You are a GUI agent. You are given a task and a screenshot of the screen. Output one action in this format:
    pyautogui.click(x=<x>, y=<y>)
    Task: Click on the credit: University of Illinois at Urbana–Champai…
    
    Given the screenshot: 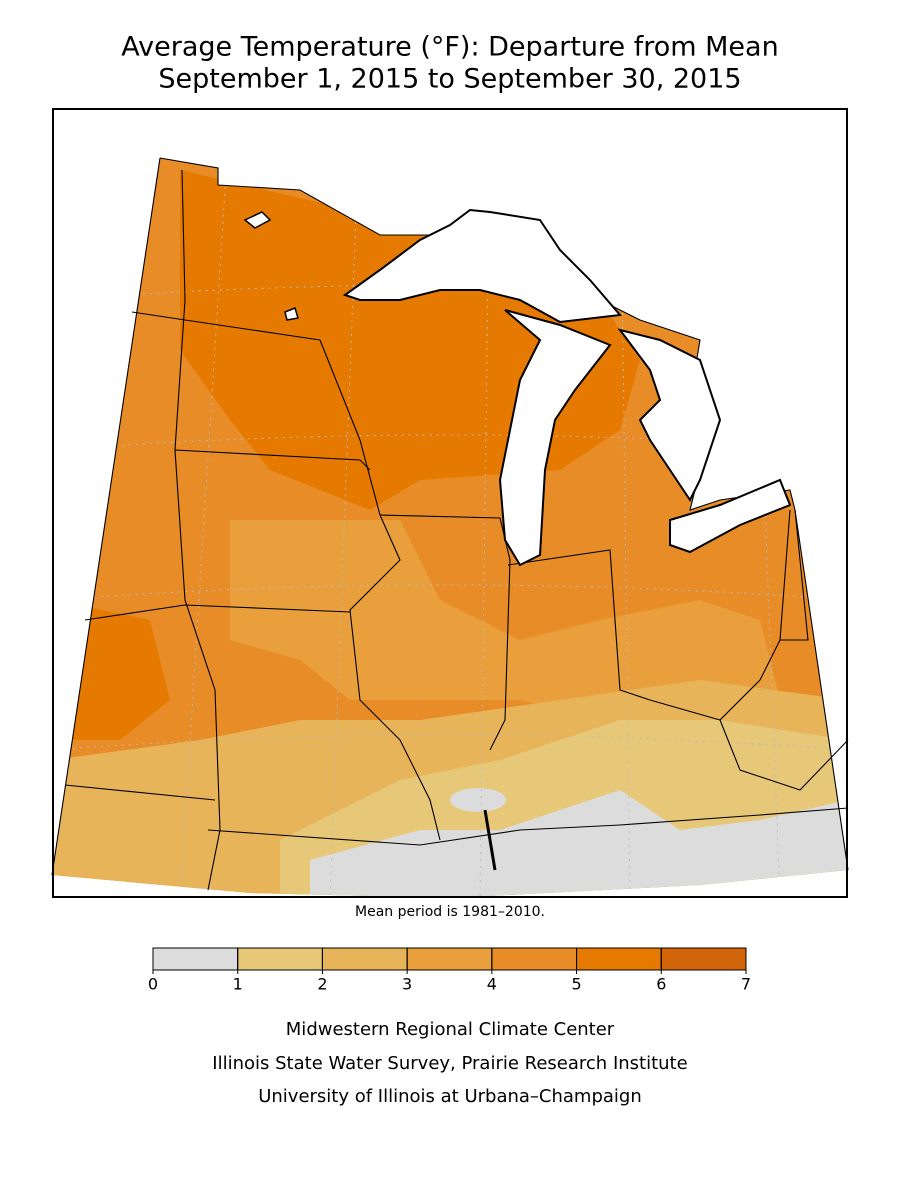 What is the action you would take?
    pyautogui.click(x=450, y=1096)
    